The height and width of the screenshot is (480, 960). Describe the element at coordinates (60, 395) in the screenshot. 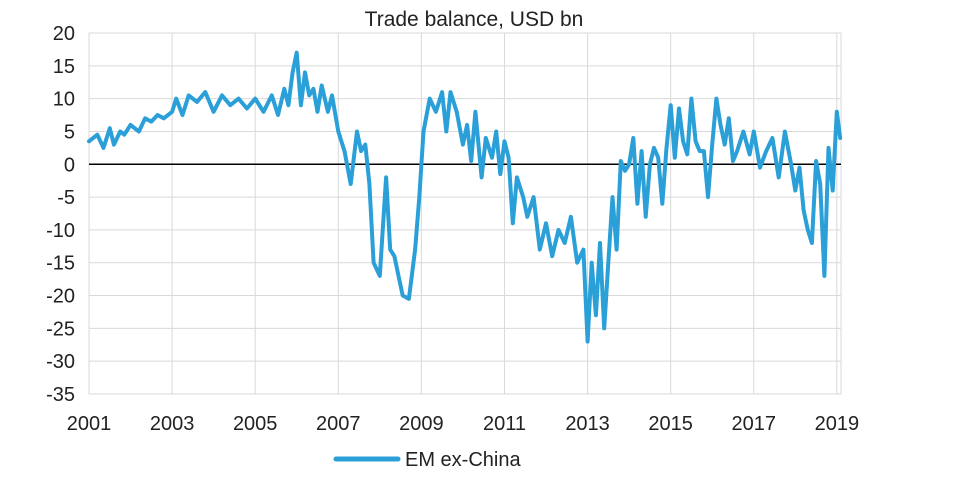

I see `y-tick-label: -35` at that location.